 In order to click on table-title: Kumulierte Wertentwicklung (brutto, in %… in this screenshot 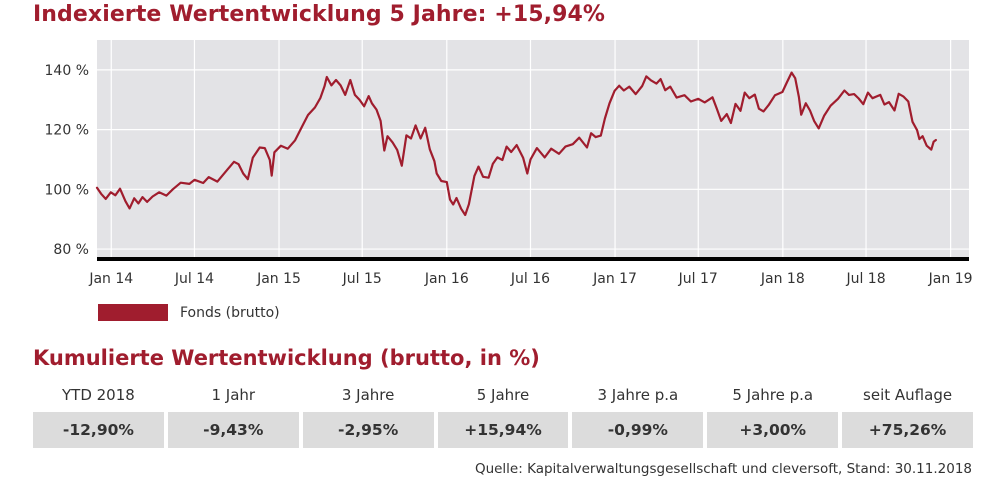, I will do `click(286, 358)`.